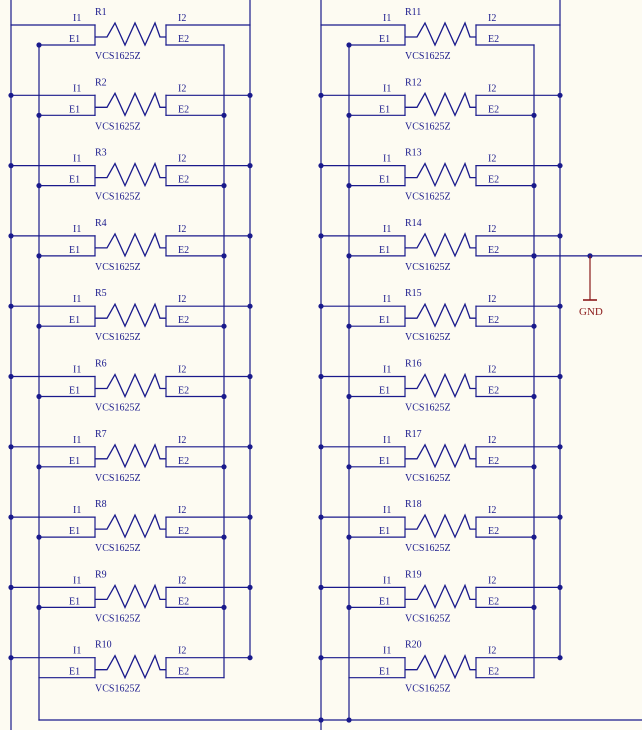 This screenshot has height=730, width=642. I want to click on resistor-designator: R14, so click(413, 223).